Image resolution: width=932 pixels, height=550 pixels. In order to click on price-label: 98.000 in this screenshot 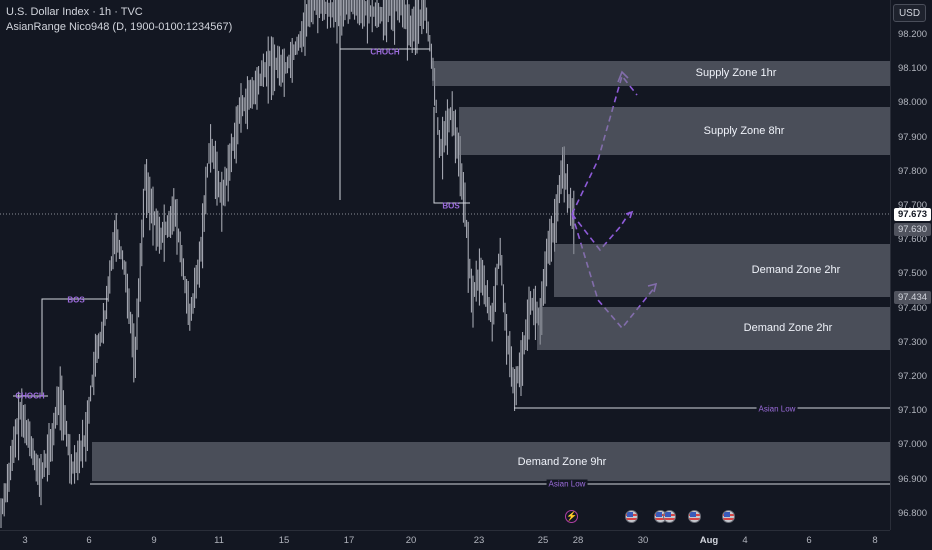, I will do `click(913, 103)`.